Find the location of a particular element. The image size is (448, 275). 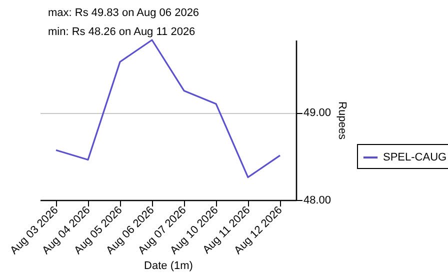

x-axis-title: Date (1m) is located at coordinates (168, 266).